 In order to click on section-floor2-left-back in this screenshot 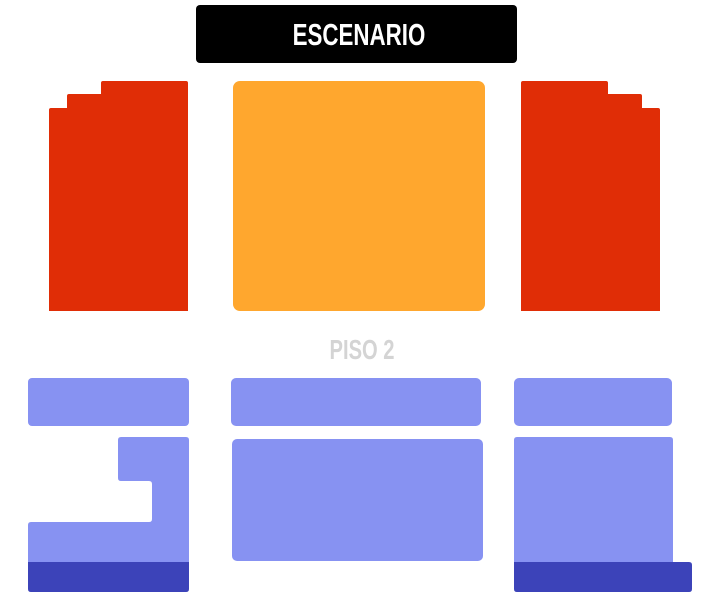, I will do `click(108, 577)`.